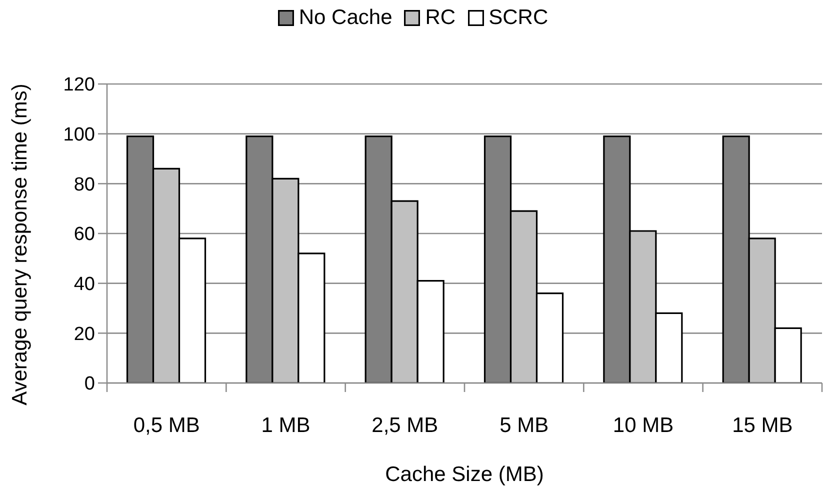 The image size is (826, 488). What do you see at coordinates (89, 384) in the screenshot?
I see `y-tick-label: 0` at bounding box center [89, 384].